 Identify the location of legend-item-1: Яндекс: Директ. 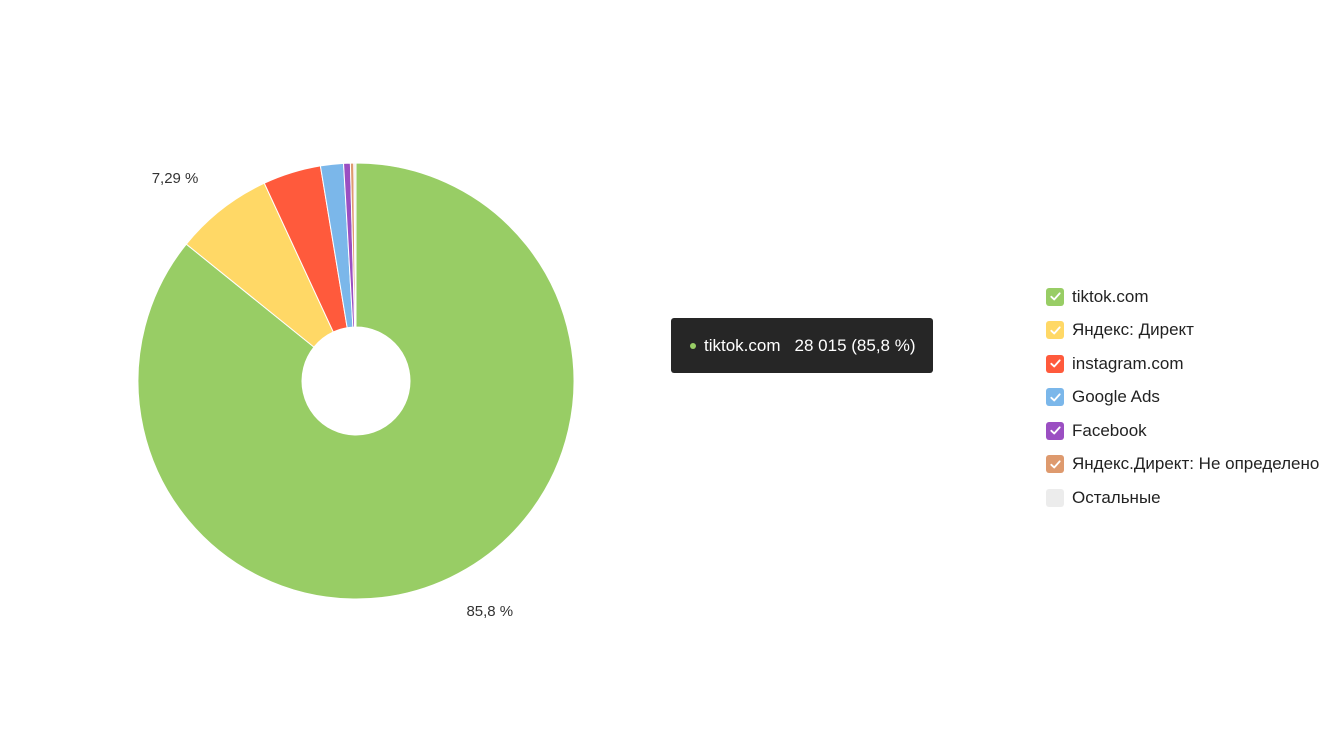
(1182, 331).